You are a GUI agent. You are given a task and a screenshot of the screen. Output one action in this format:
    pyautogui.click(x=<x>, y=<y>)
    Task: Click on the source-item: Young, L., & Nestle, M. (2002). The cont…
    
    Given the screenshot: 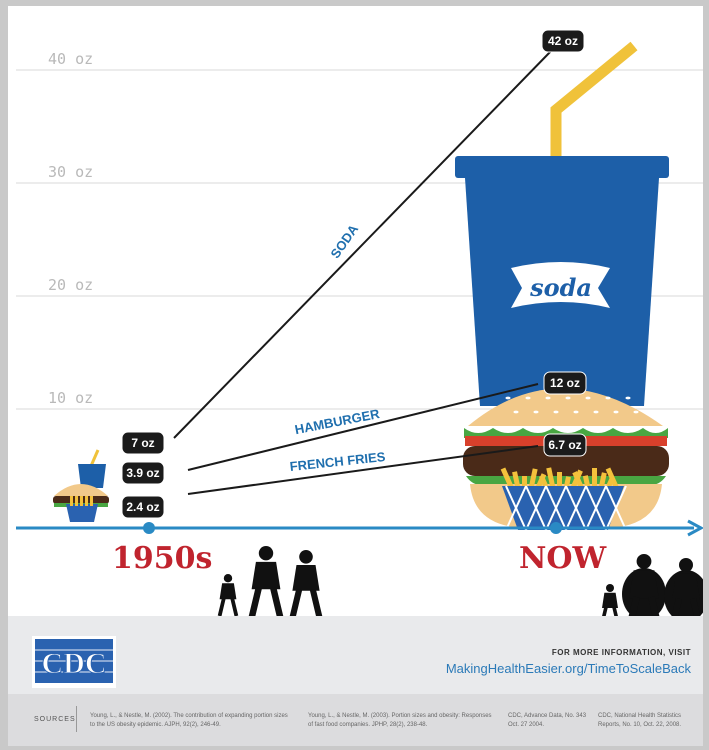 What is the action you would take?
    pyautogui.click(x=189, y=720)
    